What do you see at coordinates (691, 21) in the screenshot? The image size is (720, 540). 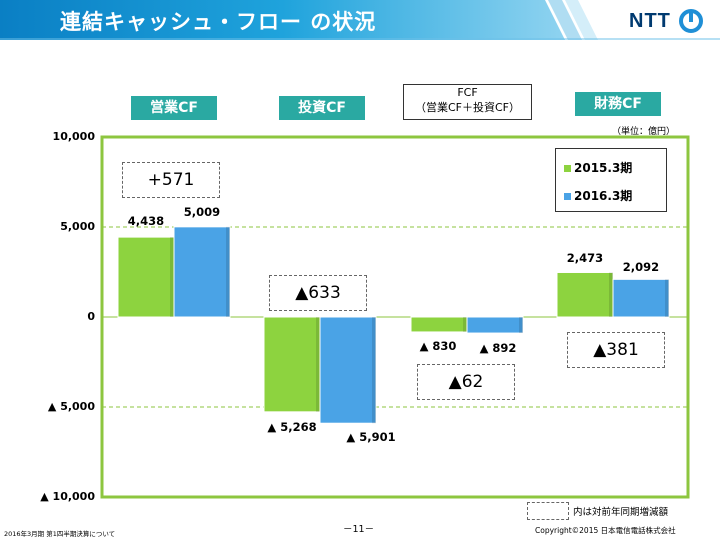 I see `ntt-logo-icon` at bounding box center [691, 21].